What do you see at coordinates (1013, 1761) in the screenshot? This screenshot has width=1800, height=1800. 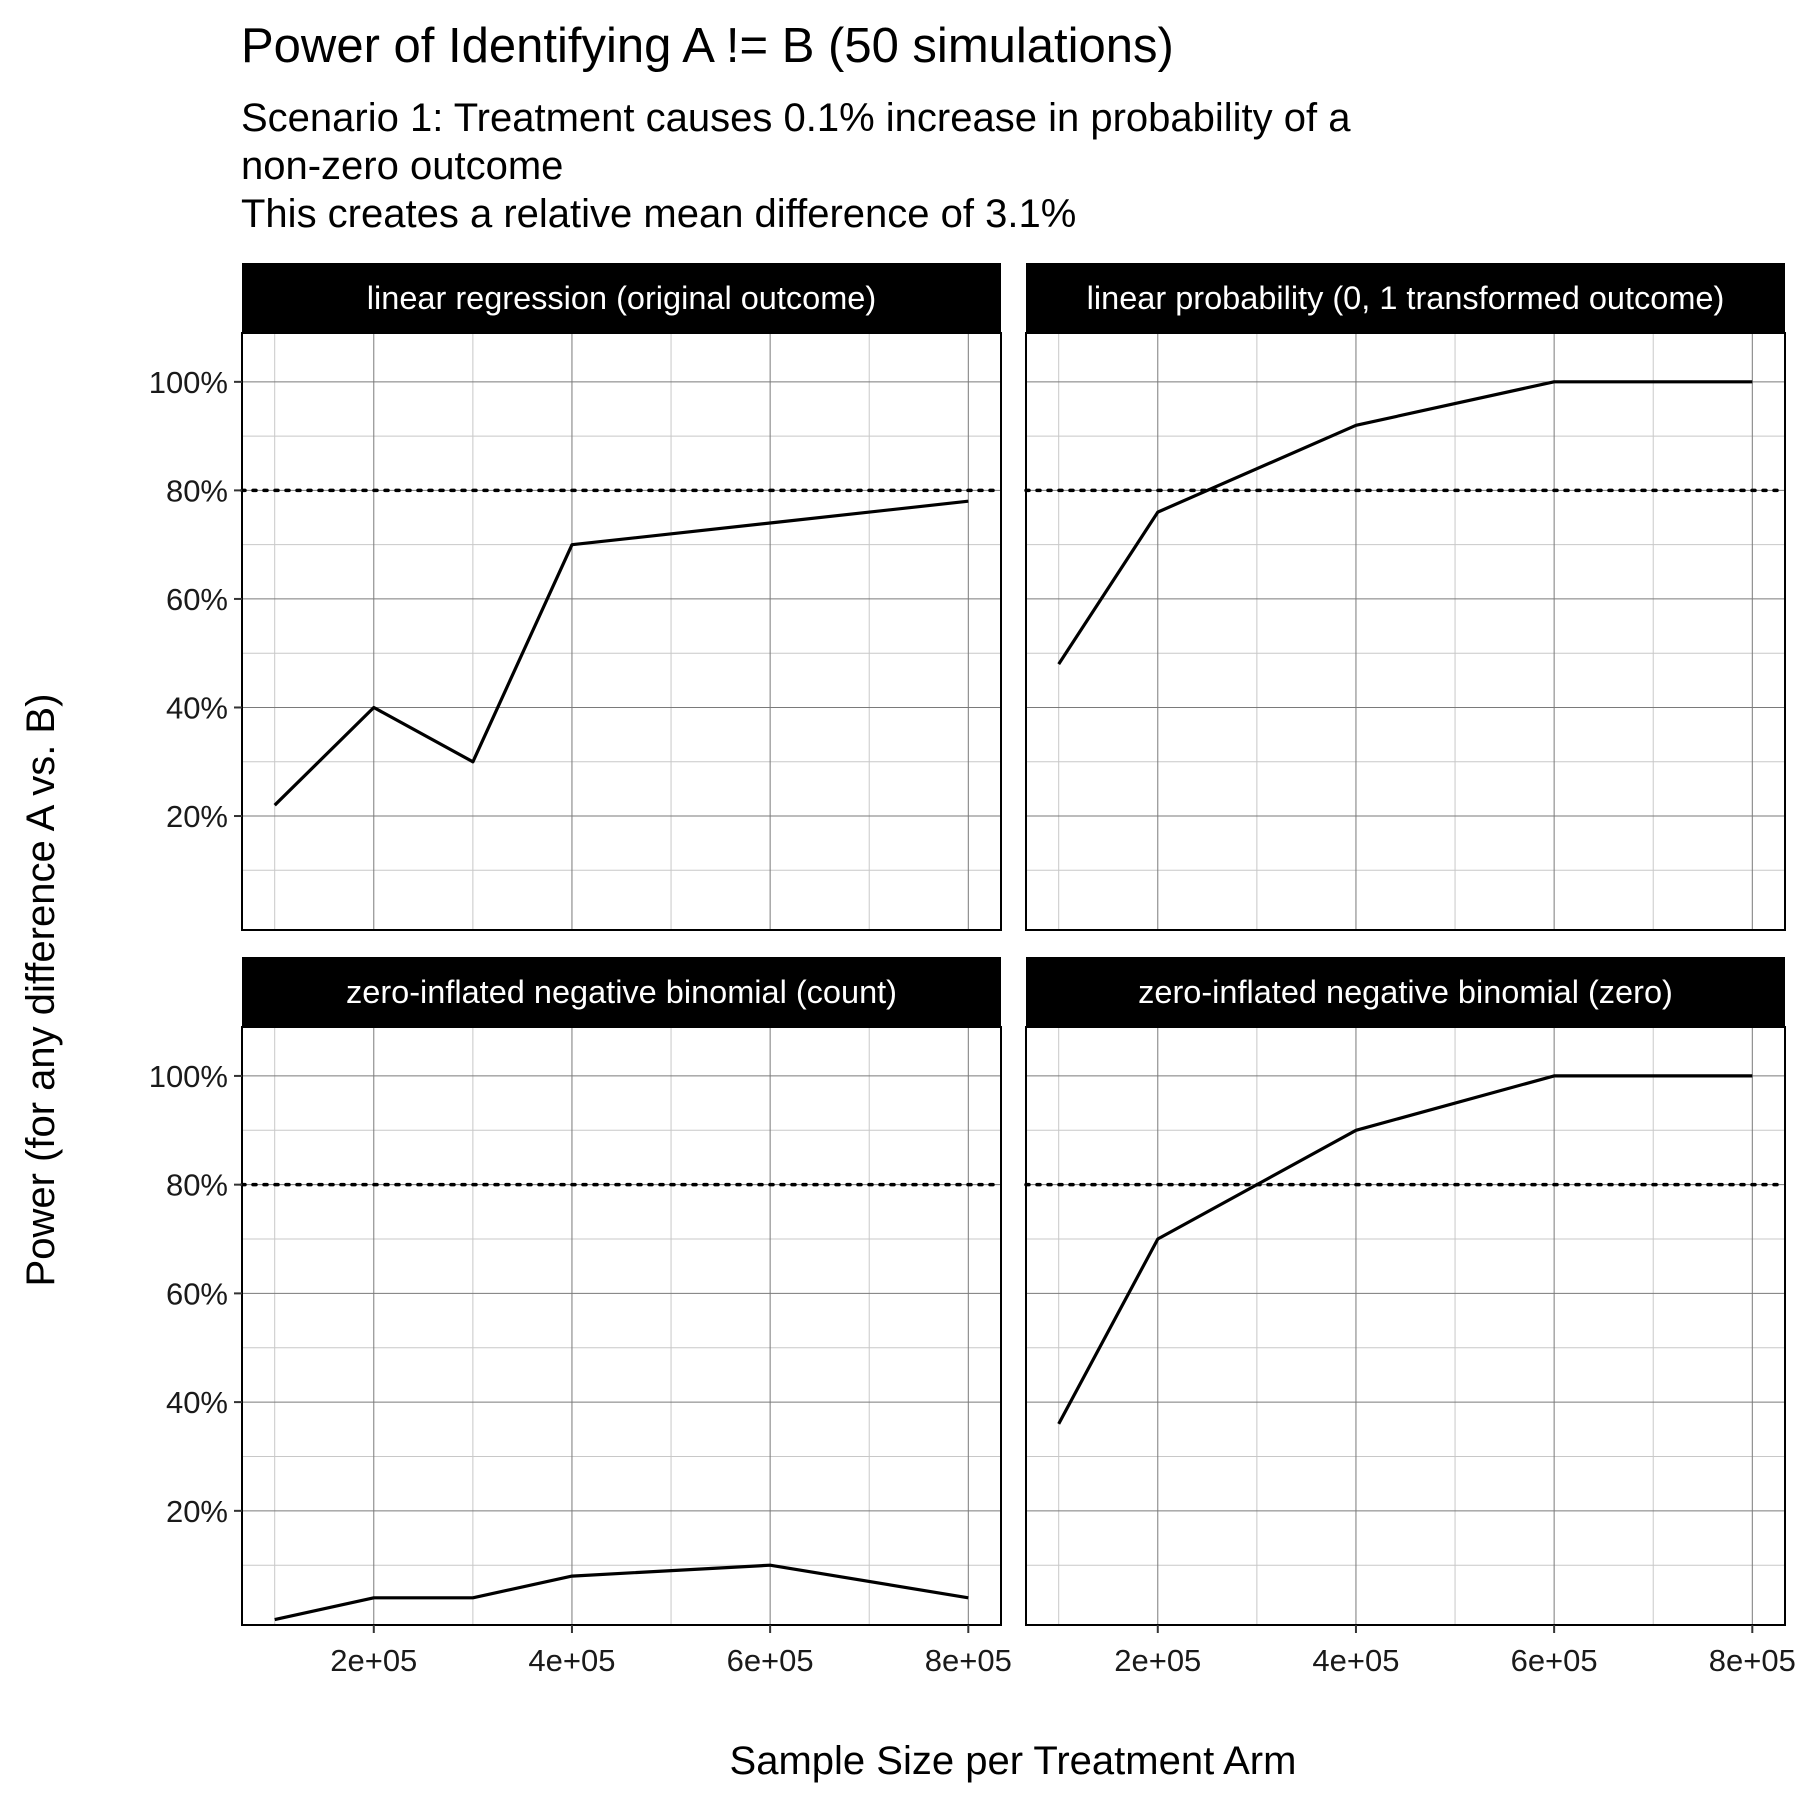 I see `x-axis-title: Sample Size per Treatment Arm` at bounding box center [1013, 1761].